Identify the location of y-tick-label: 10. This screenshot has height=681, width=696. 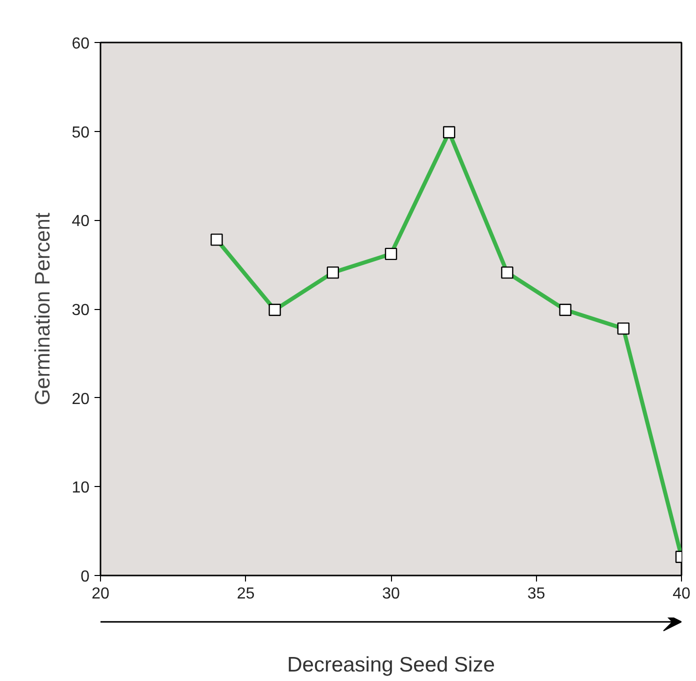
(81, 488).